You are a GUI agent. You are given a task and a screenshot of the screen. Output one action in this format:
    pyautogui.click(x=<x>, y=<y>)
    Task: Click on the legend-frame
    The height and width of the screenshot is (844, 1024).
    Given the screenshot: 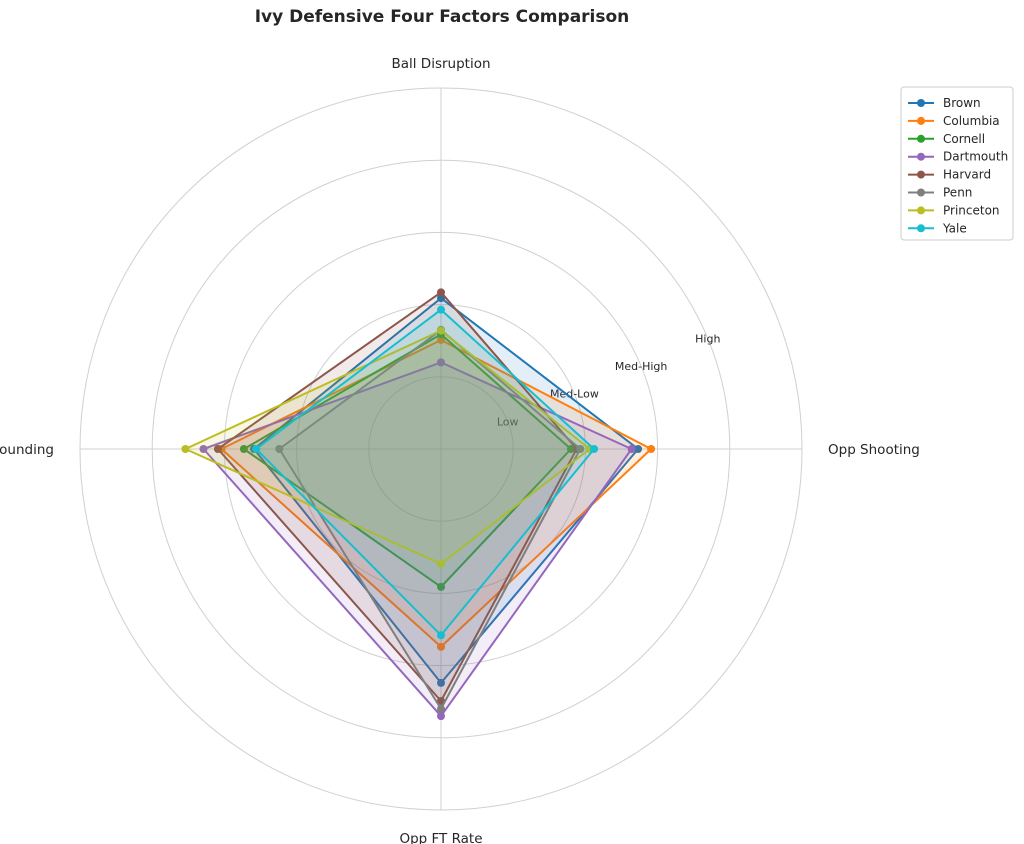 What is the action you would take?
    pyautogui.click(x=957, y=163)
    